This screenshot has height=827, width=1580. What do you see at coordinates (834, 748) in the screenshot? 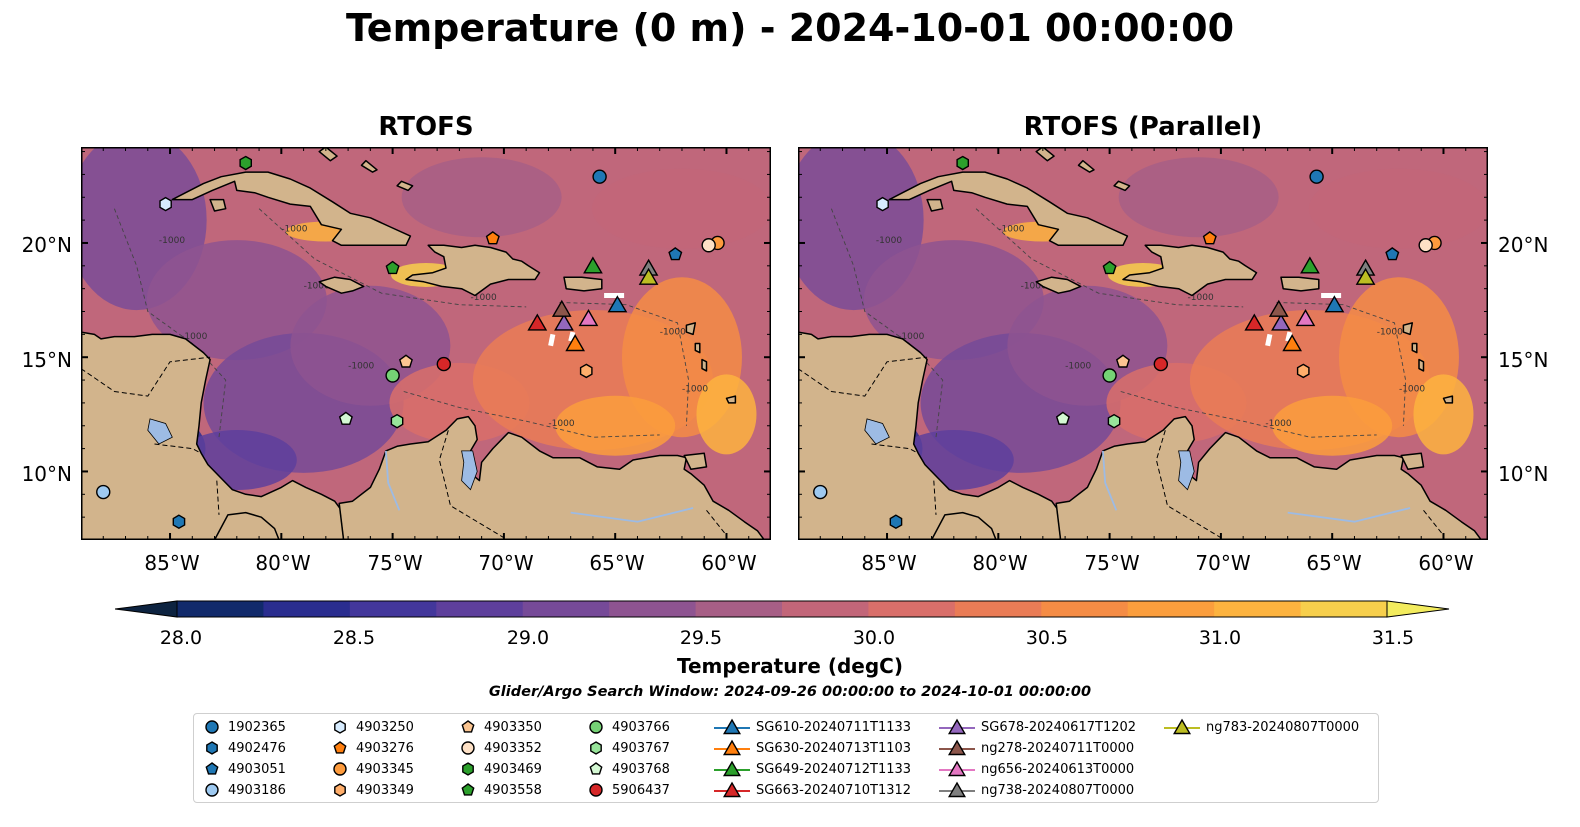
I see `legend-label: SG630-20240713T1103` at bounding box center [834, 748].